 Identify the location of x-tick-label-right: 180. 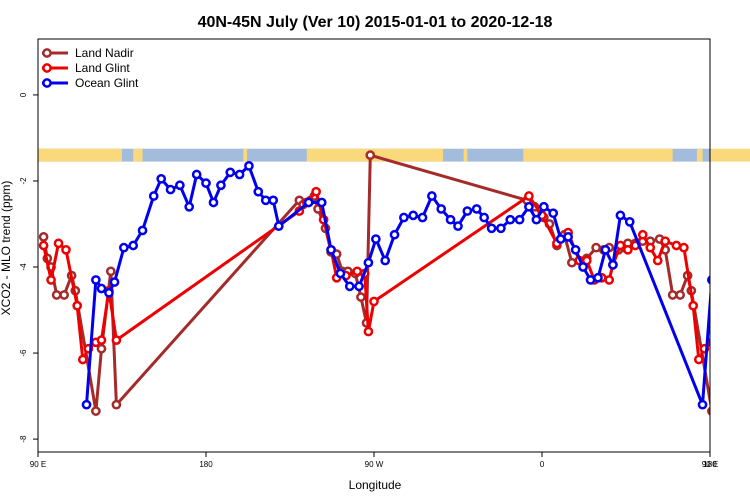
(710, 464).